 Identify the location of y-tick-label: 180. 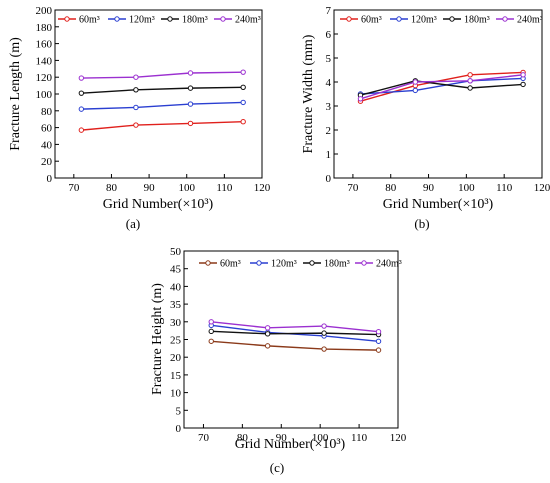
(44, 28).